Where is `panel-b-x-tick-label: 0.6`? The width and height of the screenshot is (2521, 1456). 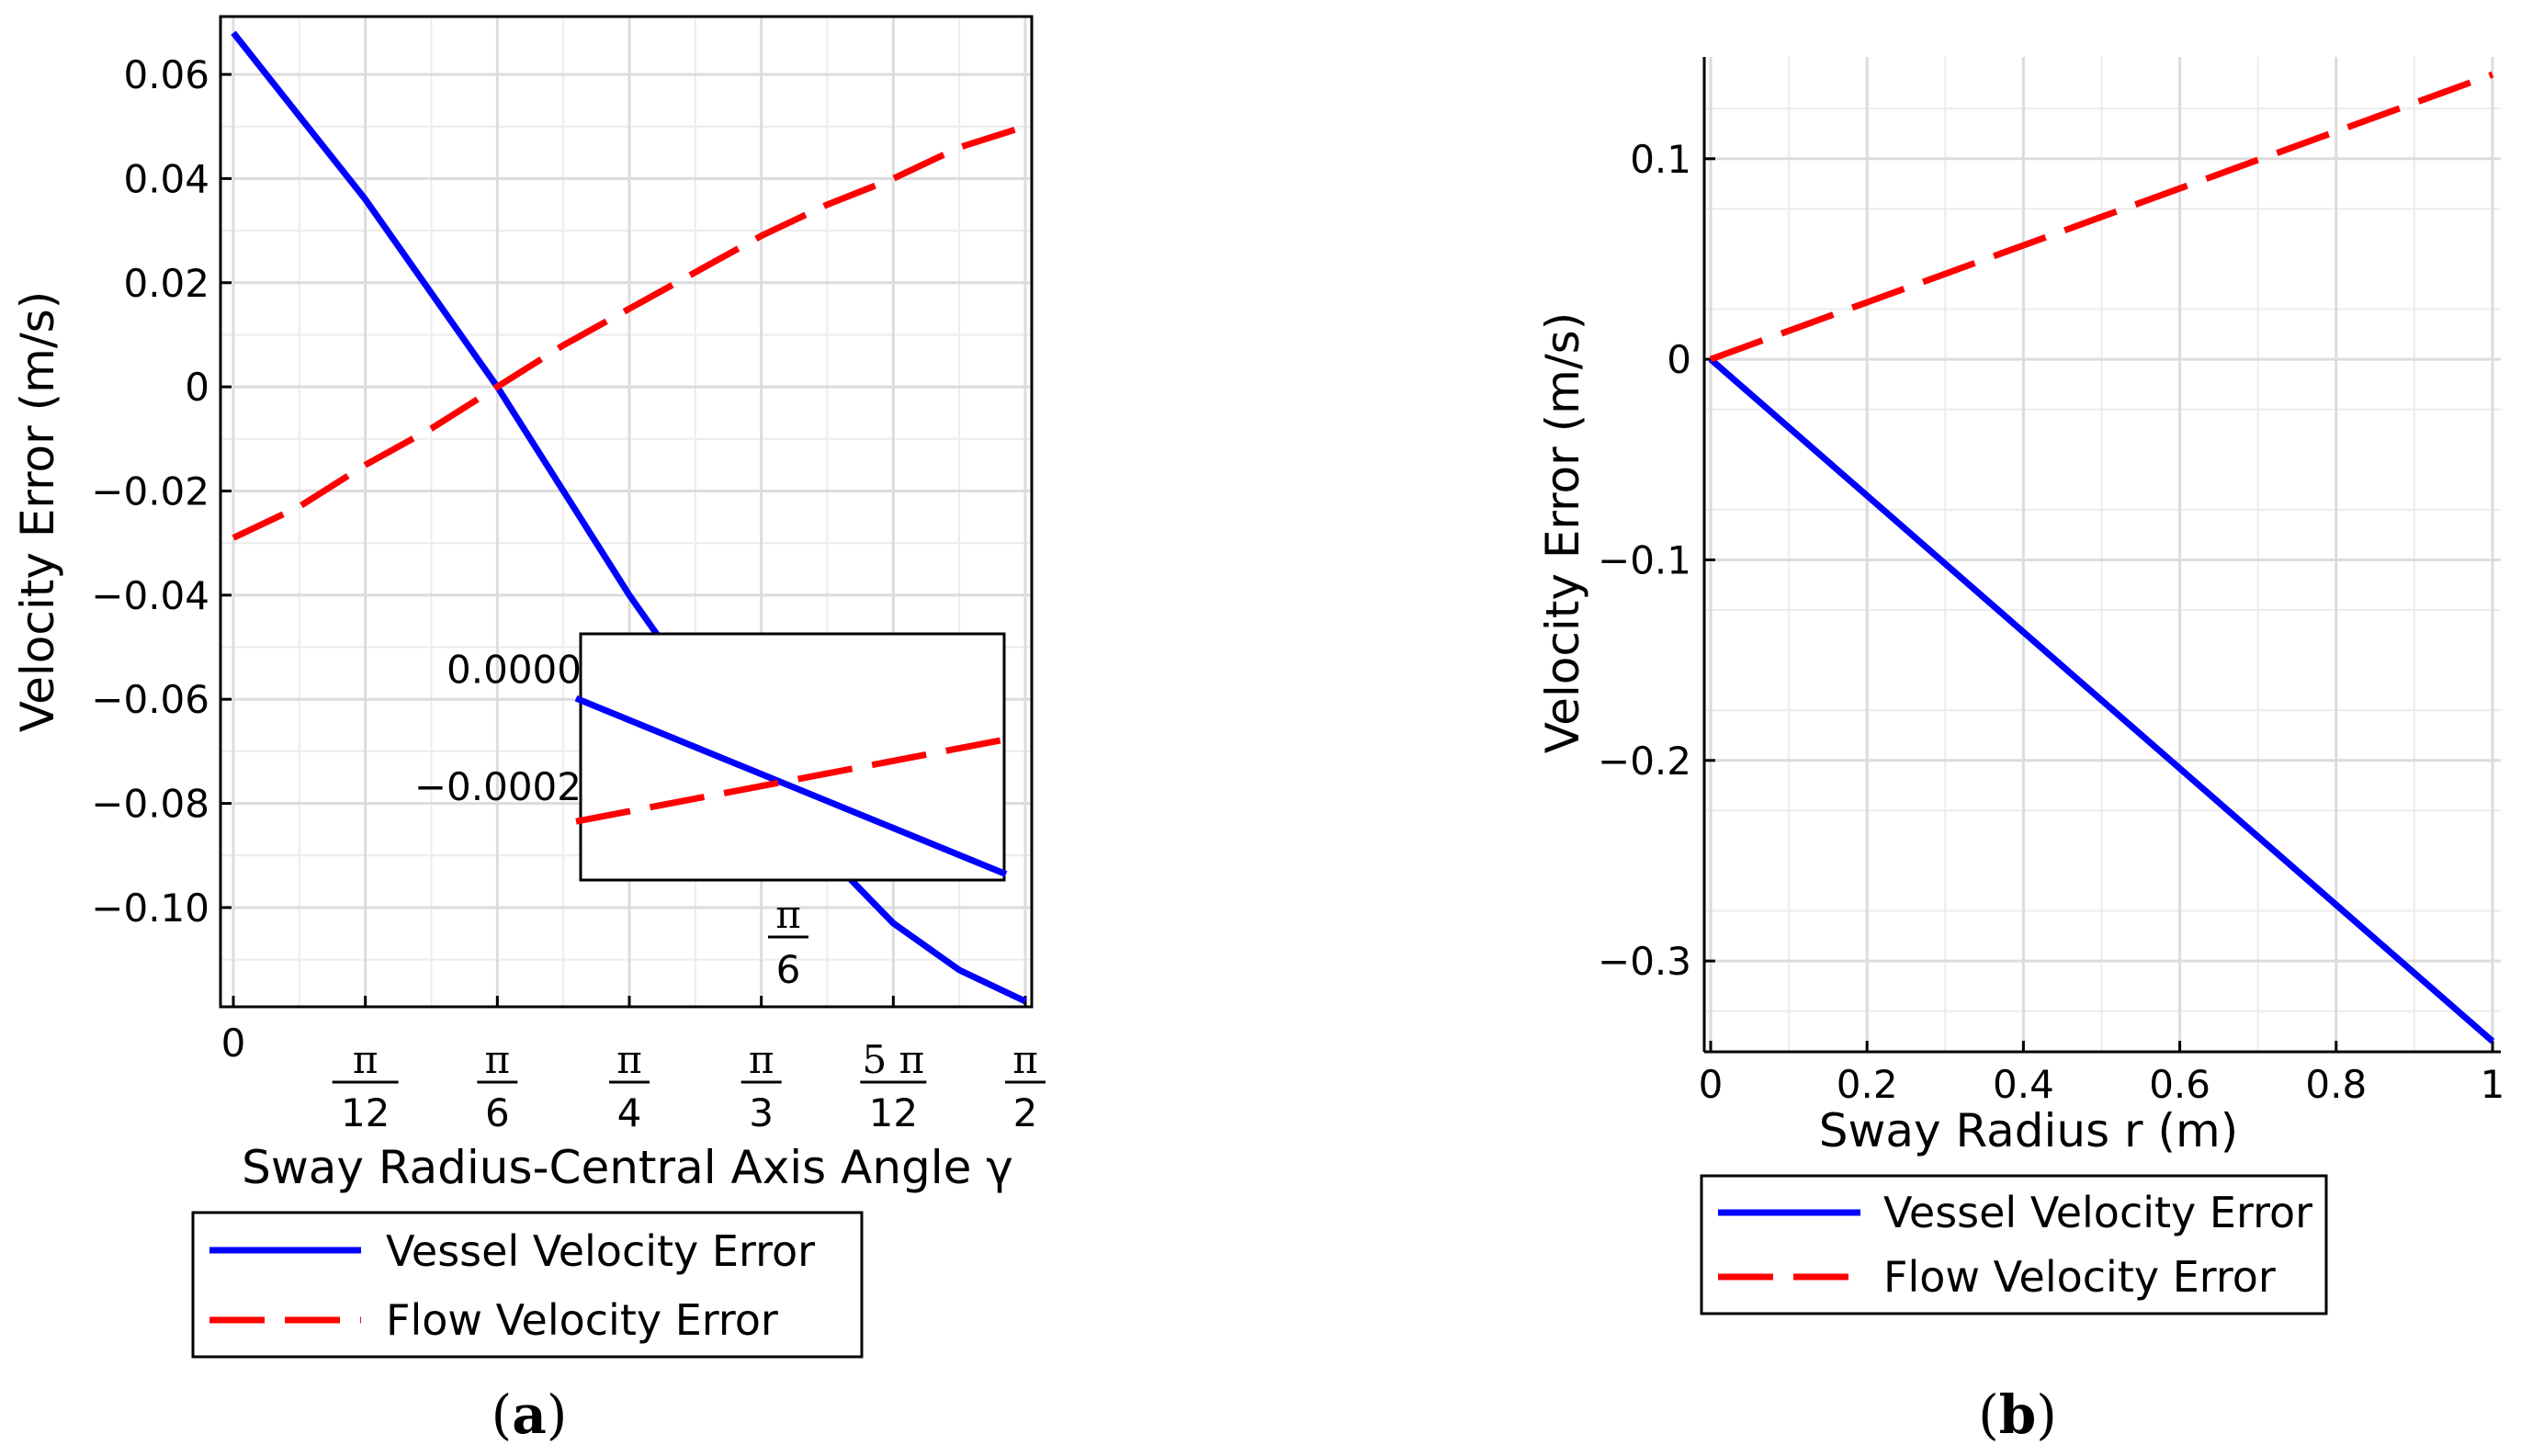
panel-b-x-tick-label: 0.6 is located at coordinates (2179, 1084).